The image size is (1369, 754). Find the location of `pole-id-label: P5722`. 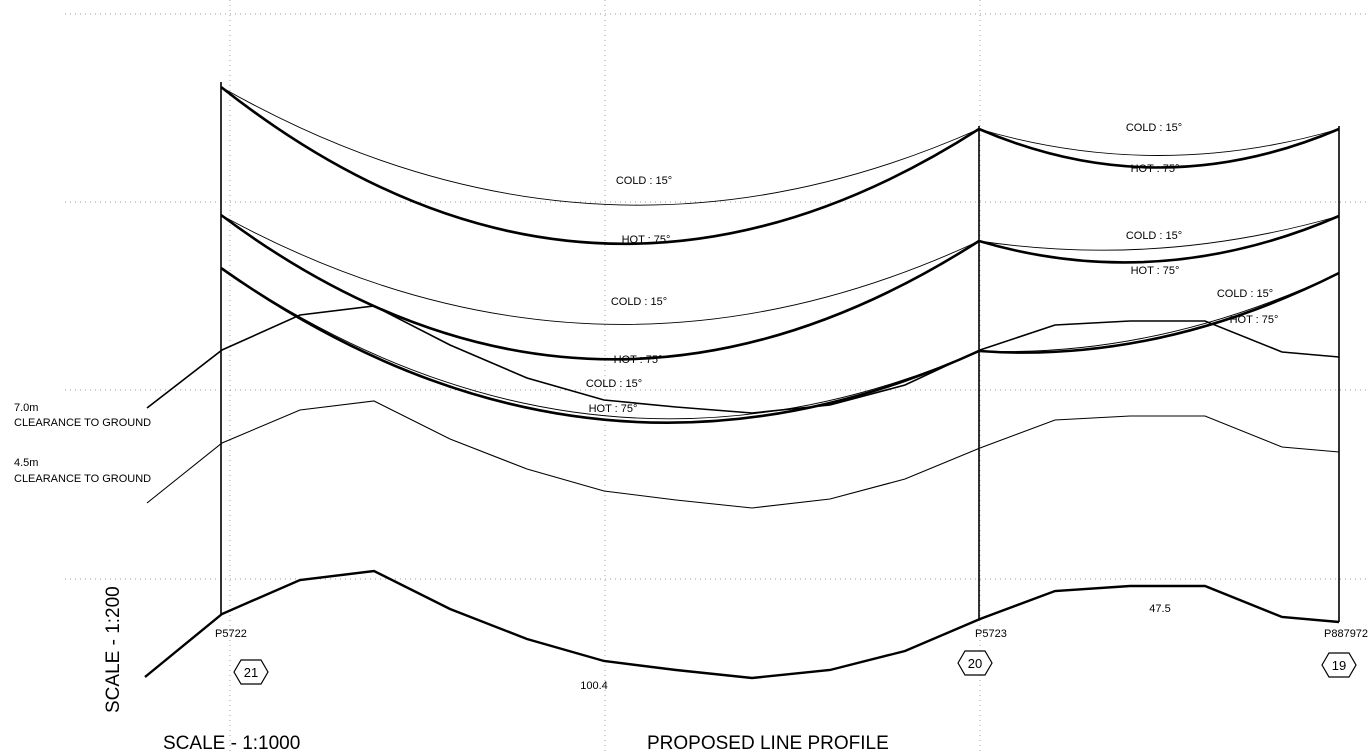

pole-id-label: P5722 is located at coordinates (231, 634).